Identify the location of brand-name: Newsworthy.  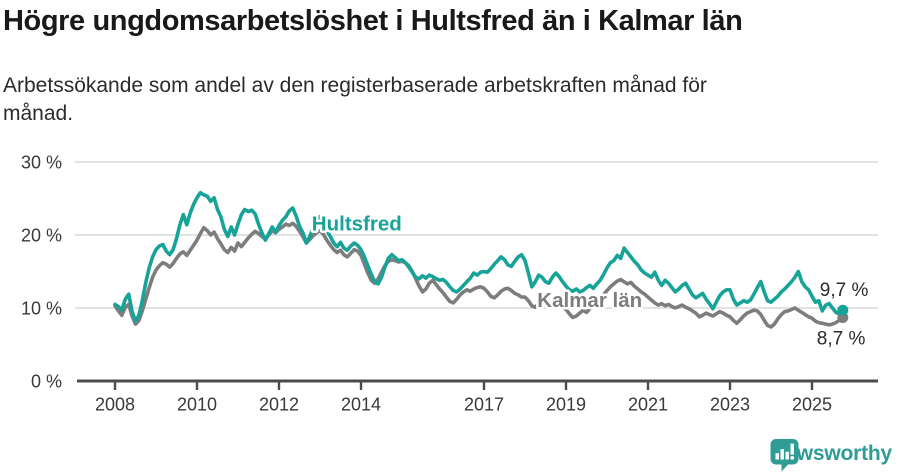
(831, 453).